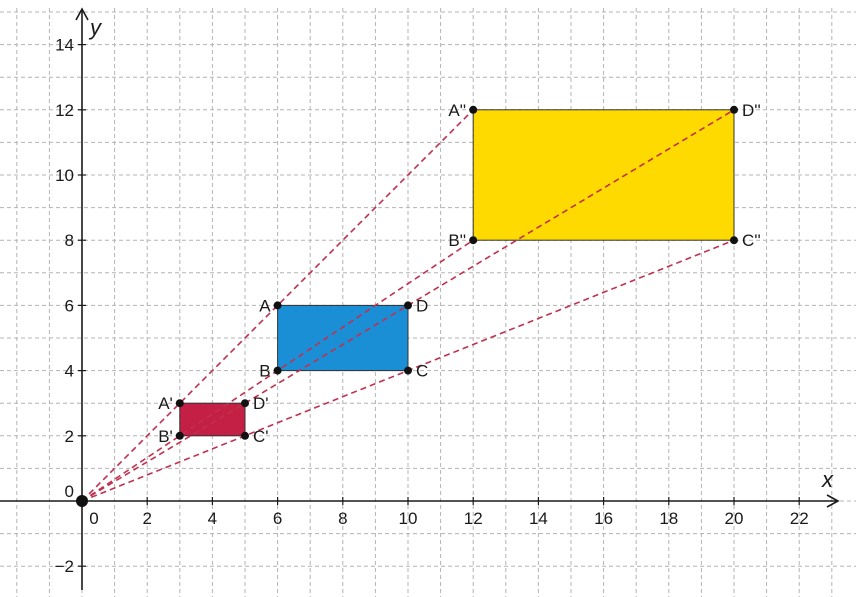 This screenshot has height=597, width=856. What do you see at coordinates (212, 419) in the screenshot?
I see `rectangle-small` at bounding box center [212, 419].